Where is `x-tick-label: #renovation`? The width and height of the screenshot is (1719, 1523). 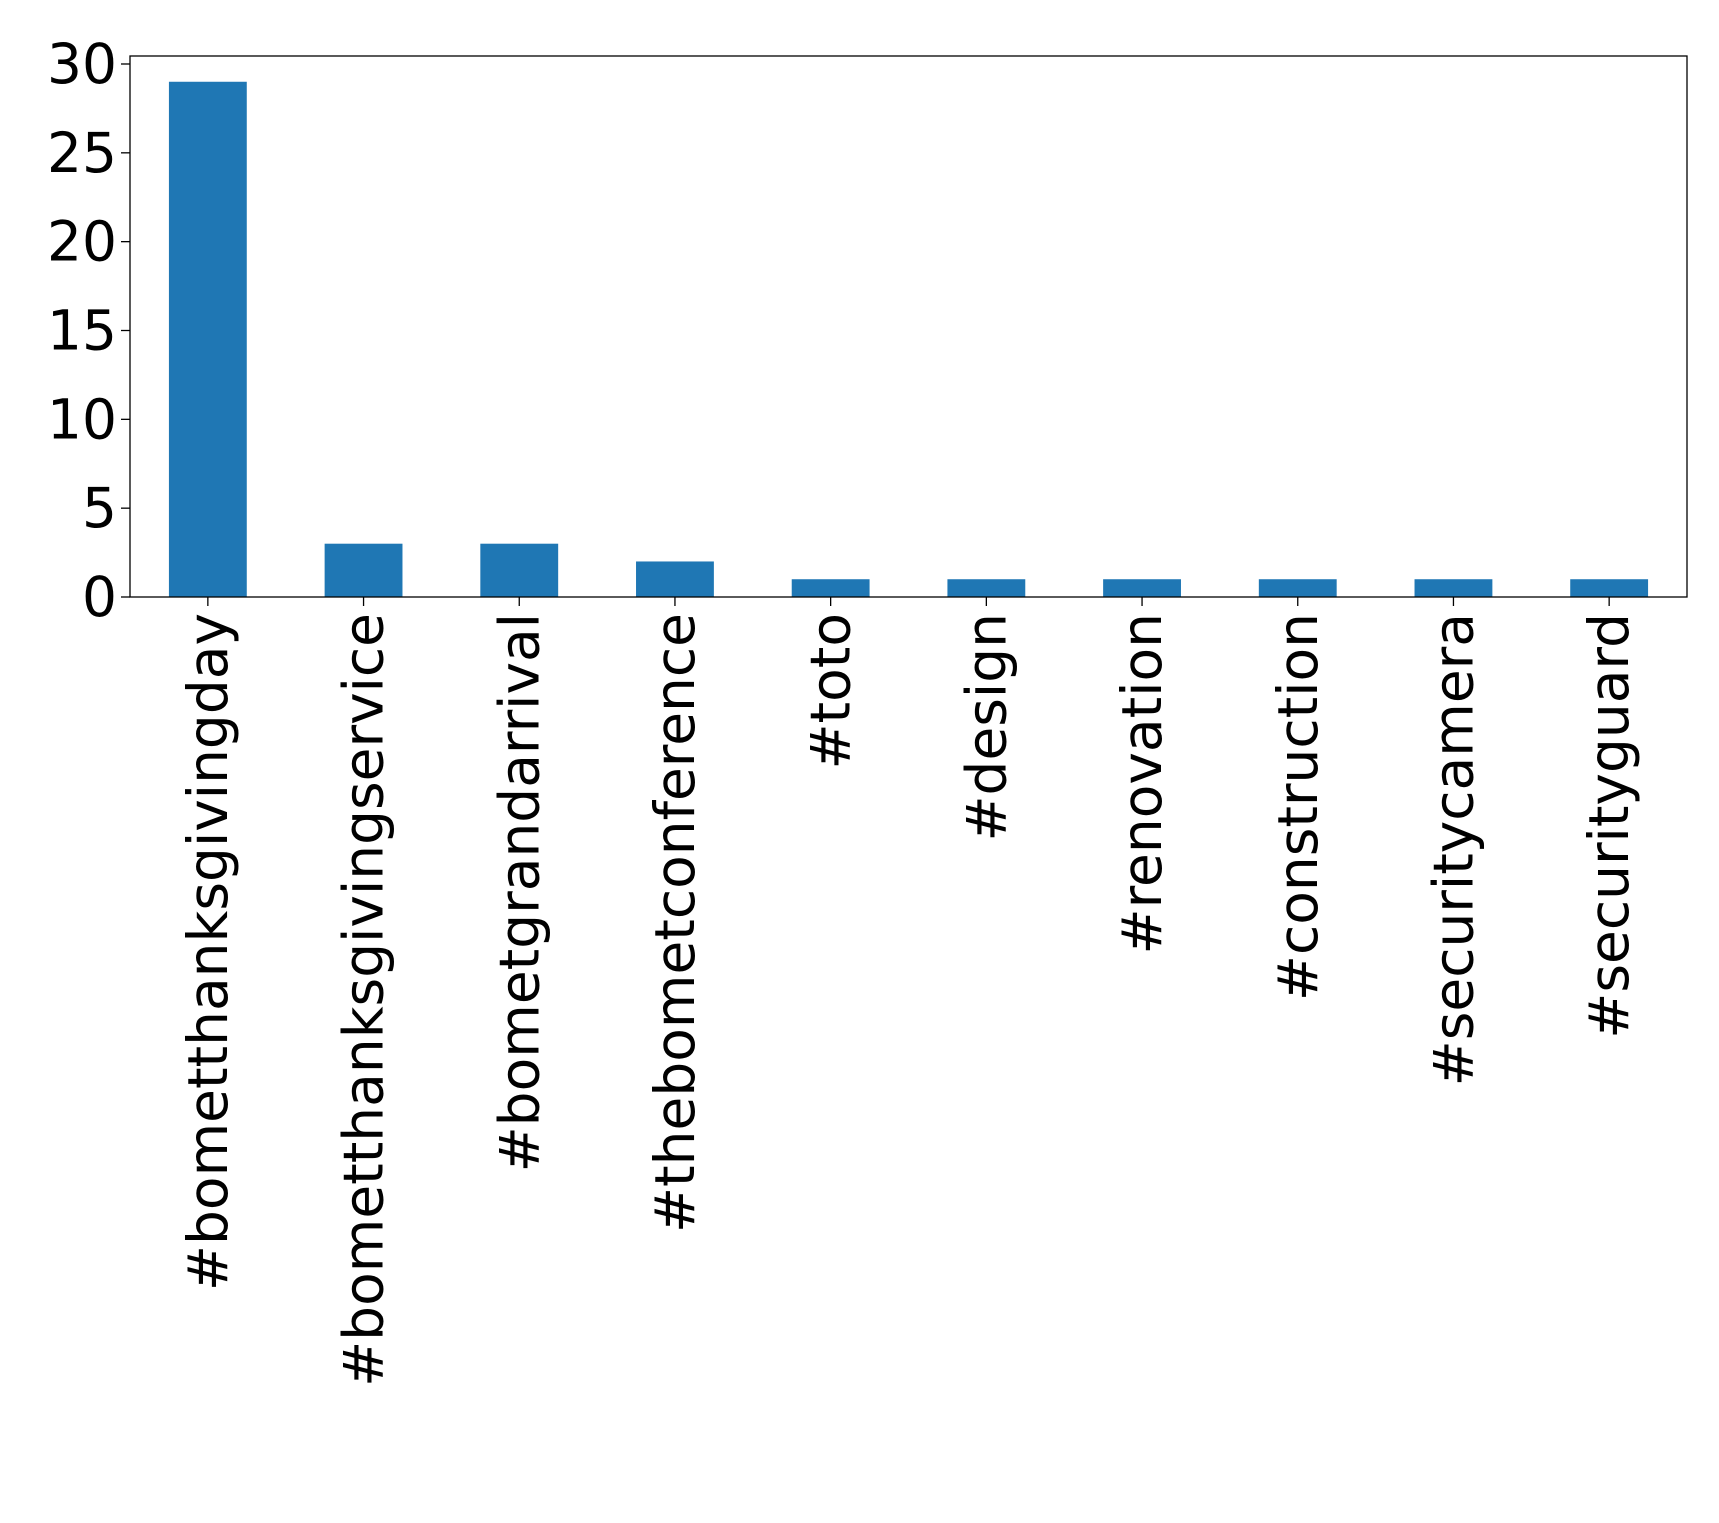
x-tick-label: #renovation is located at coordinates (1142, 783).